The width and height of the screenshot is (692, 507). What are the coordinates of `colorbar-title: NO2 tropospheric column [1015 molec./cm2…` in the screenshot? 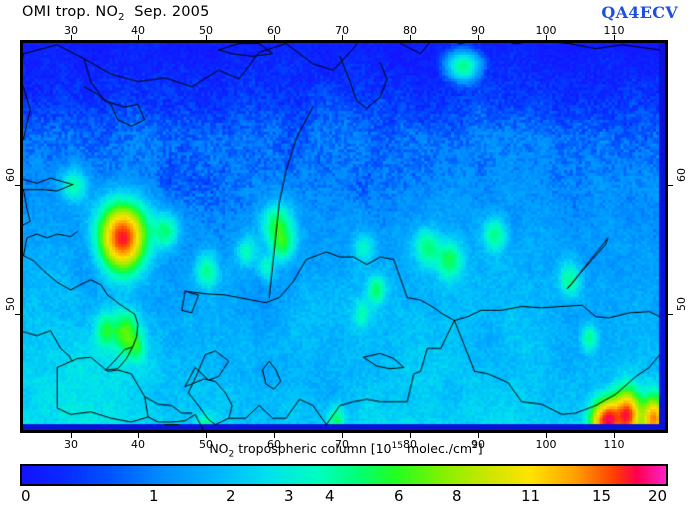 It's located at (345, 450).